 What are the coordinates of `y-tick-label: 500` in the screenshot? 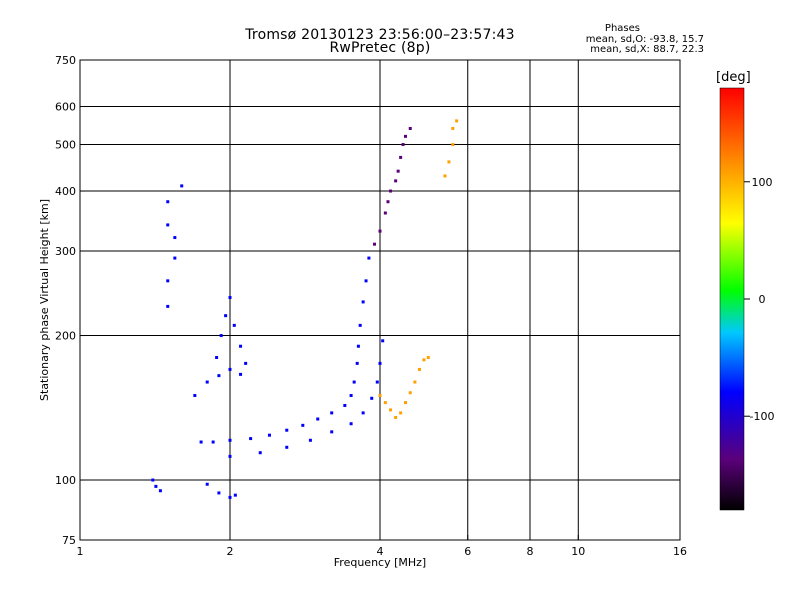 It's located at (65, 145).